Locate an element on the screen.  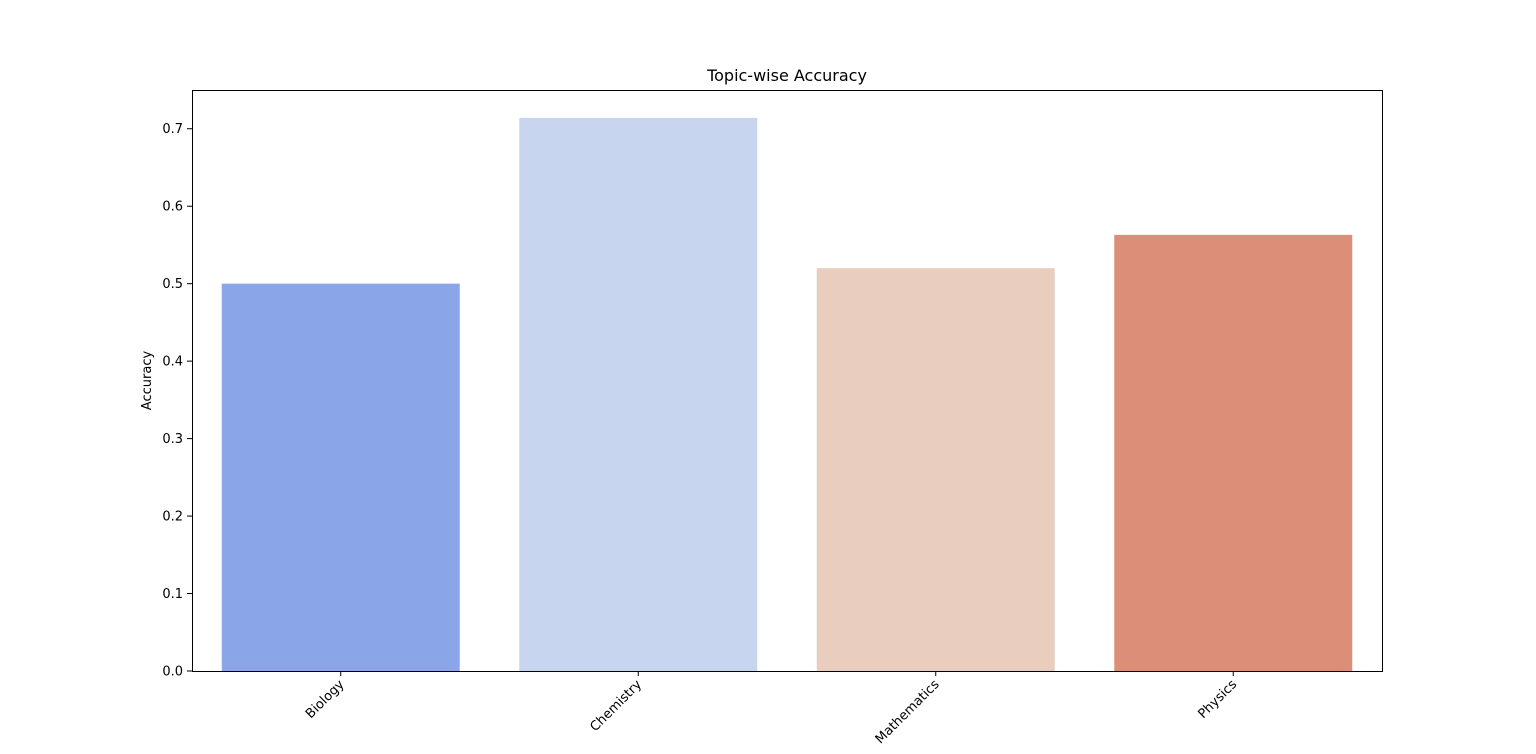
bar-mathematics is located at coordinates (935, 469).